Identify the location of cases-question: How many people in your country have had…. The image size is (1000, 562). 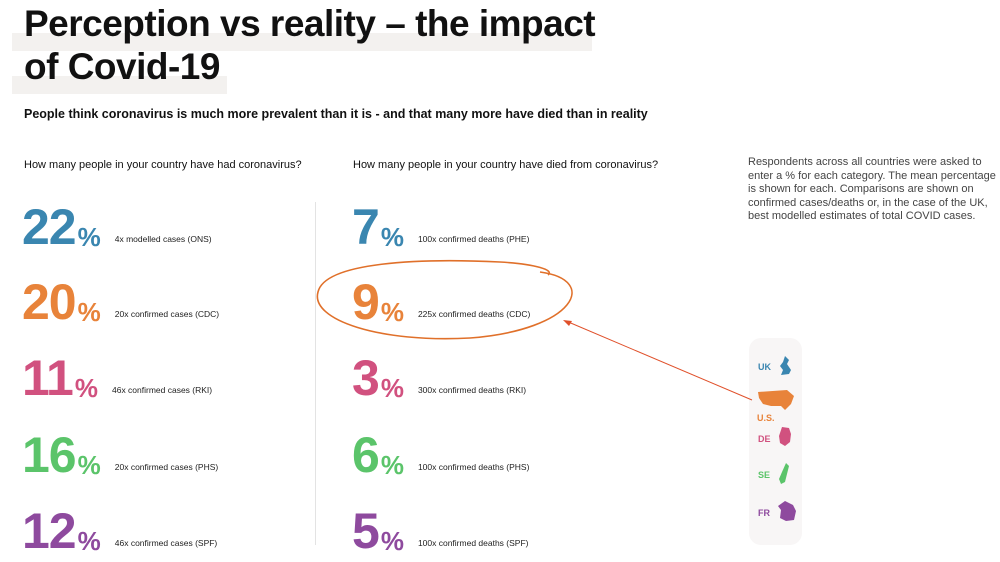
(163, 165).